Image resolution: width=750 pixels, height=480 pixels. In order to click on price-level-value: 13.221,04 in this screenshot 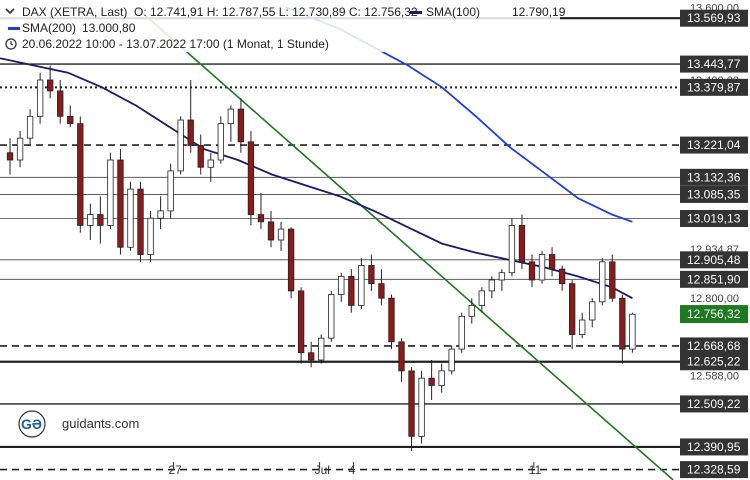, I will do `click(714, 145)`.